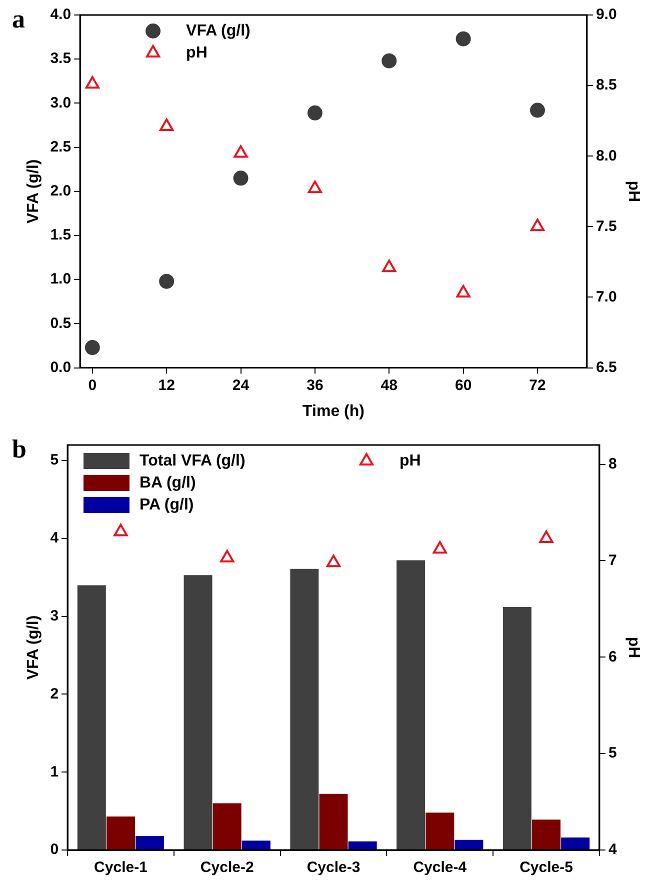  What do you see at coordinates (54, 460) in the screenshot?
I see `y-tick-label: 5` at bounding box center [54, 460].